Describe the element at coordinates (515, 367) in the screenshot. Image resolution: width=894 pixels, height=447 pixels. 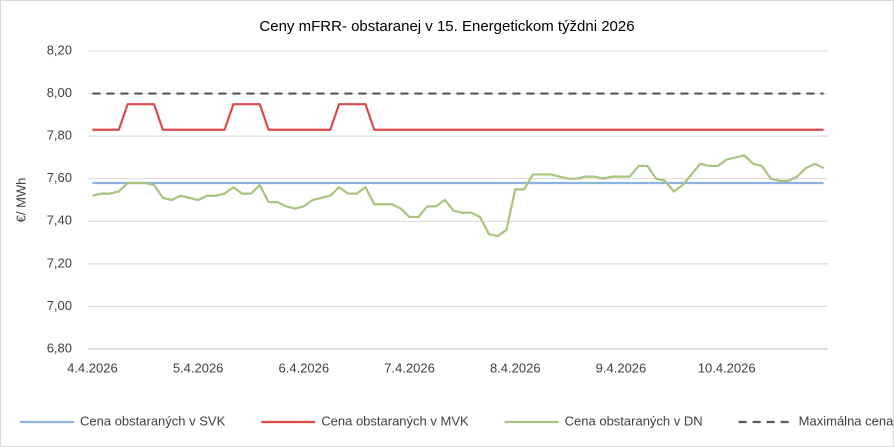
I see `x-tick-label: 8.4.2026` at that location.